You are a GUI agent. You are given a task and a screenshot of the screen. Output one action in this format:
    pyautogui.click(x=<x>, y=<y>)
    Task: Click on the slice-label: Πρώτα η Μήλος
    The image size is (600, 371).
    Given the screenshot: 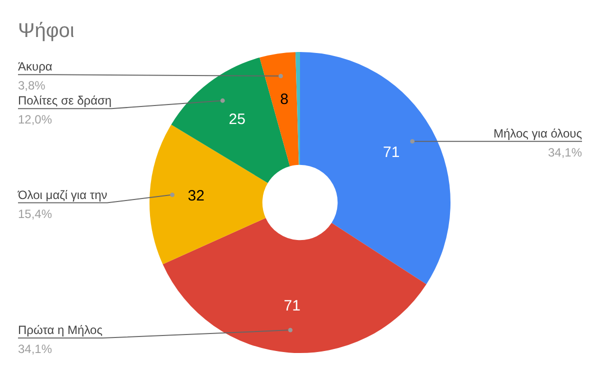 What is the action you would take?
    pyautogui.click(x=60, y=330)
    